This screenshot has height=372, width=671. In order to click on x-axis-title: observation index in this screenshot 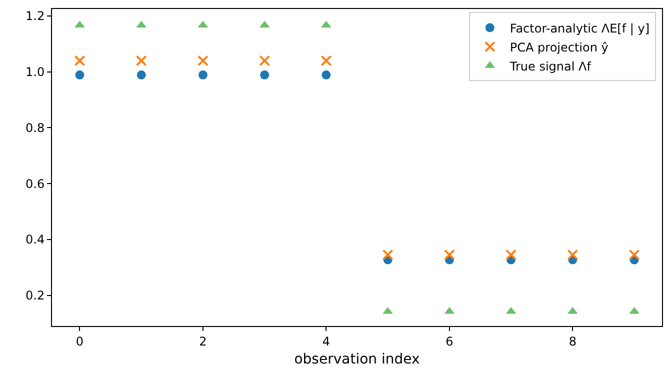, I will do `click(357, 360)`.